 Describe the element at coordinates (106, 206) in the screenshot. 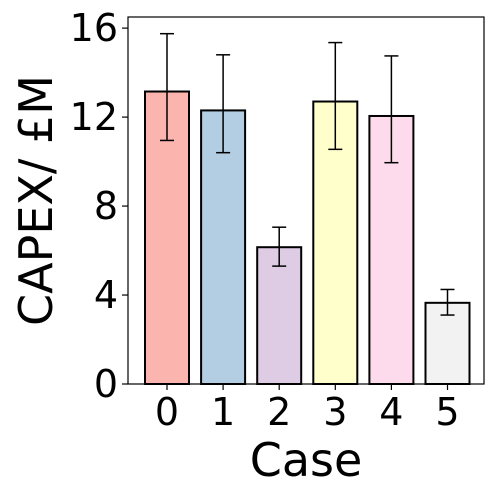

I see `y-tick-label: 8` at that location.